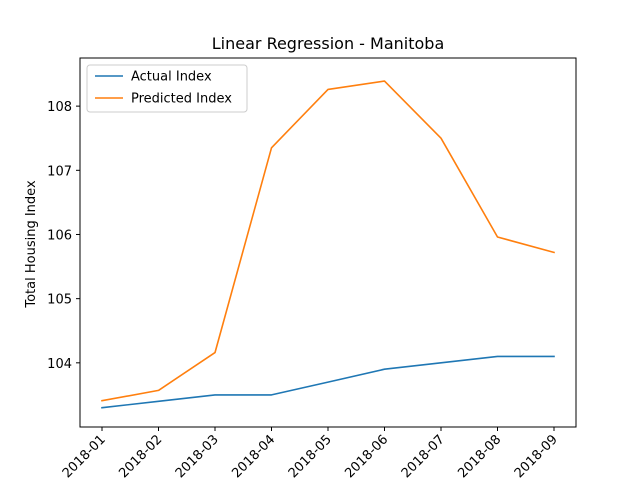 Image resolution: width=640 pixels, height=480 pixels. What do you see at coordinates (140, 456) in the screenshot?
I see `x-tick-label: 2018-02` at bounding box center [140, 456].